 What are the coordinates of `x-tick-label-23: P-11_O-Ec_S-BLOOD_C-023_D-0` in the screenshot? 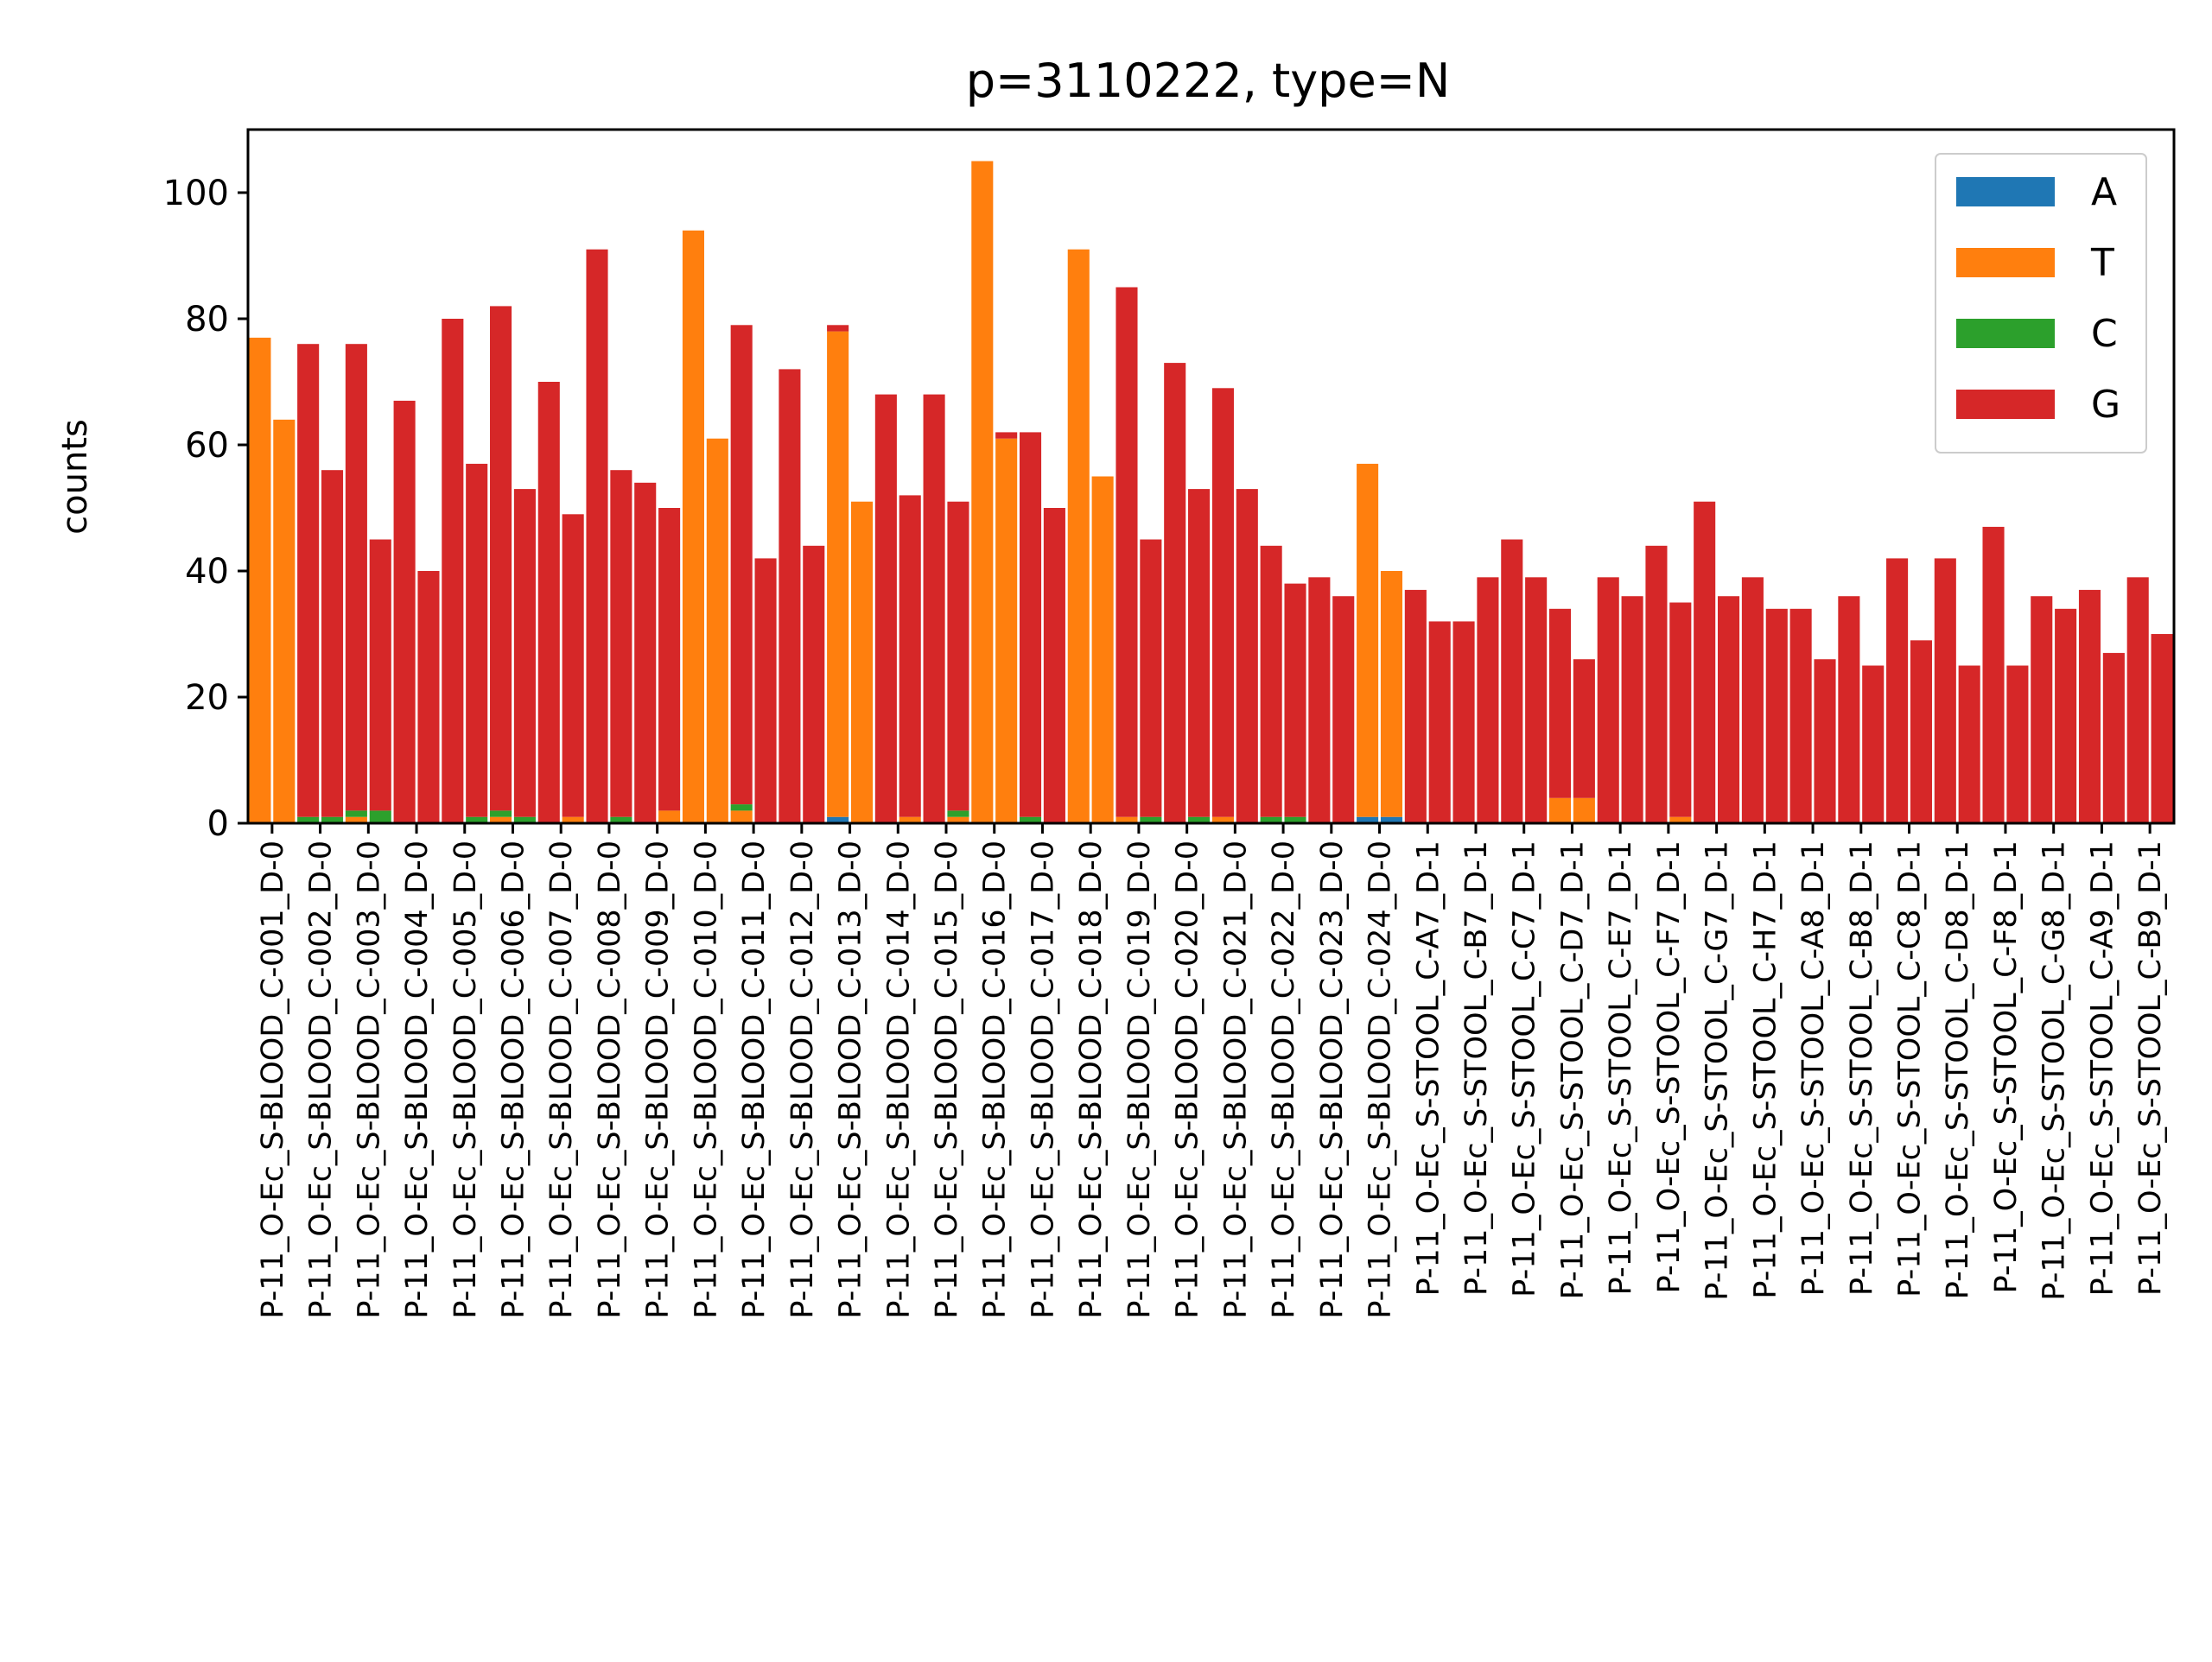 It's located at (1332, 1080).